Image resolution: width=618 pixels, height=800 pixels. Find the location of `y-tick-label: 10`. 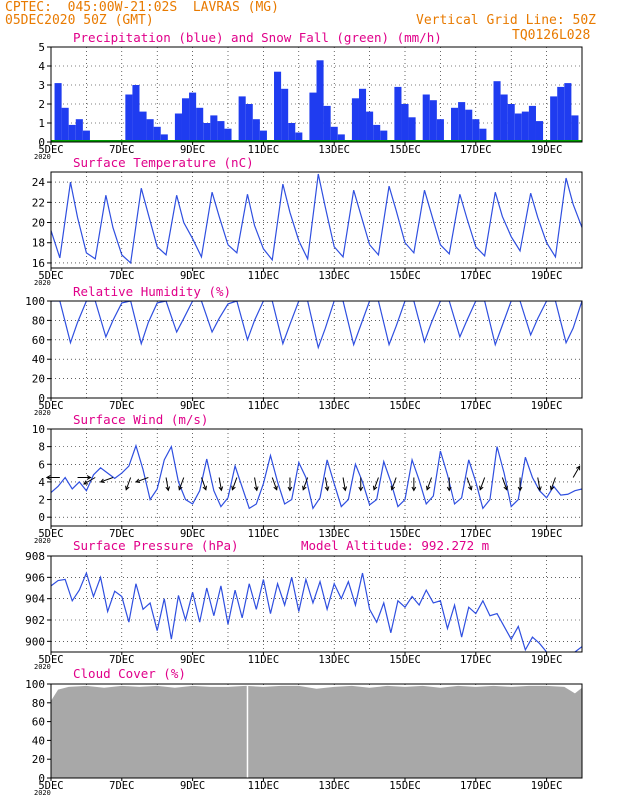

y-tick-label: 10 is located at coordinates (38, 429).